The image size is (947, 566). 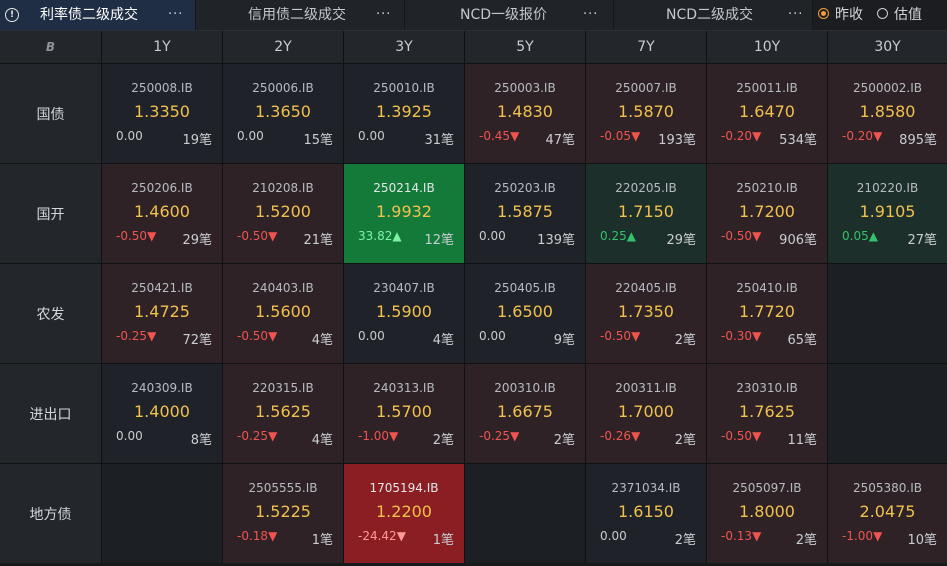 What do you see at coordinates (855, 236) in the screenshot?
I see `yield-change-value: 0.05` at bounding box center [855, 236].